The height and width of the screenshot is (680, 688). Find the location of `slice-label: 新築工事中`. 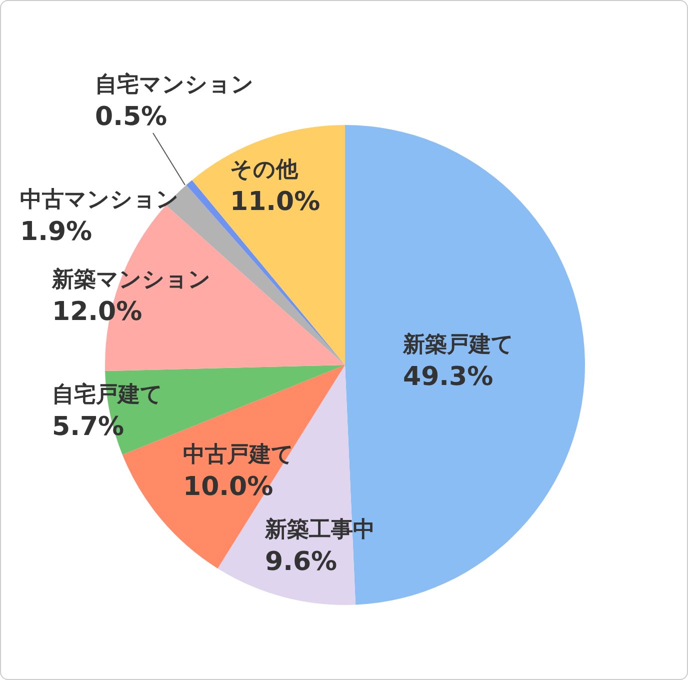

slice-label: 新築工事中 is located at coordinates (319, 529).